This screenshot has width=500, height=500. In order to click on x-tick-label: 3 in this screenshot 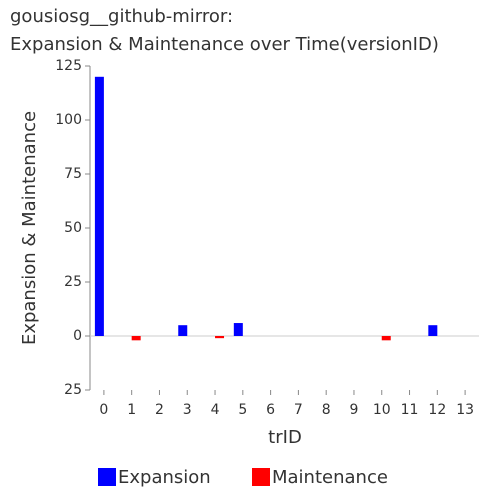, I will do `click(187, 410)`.